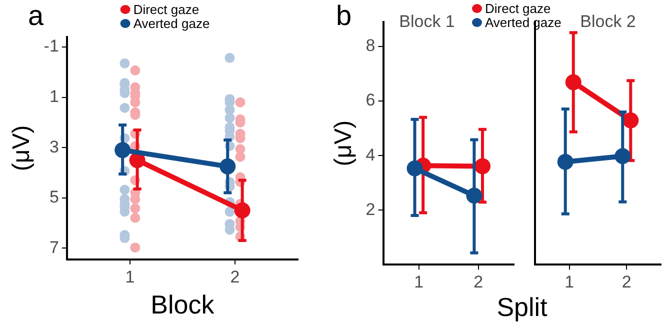  I want to click on chart-subtitle: Block 1, so click(427, 22).